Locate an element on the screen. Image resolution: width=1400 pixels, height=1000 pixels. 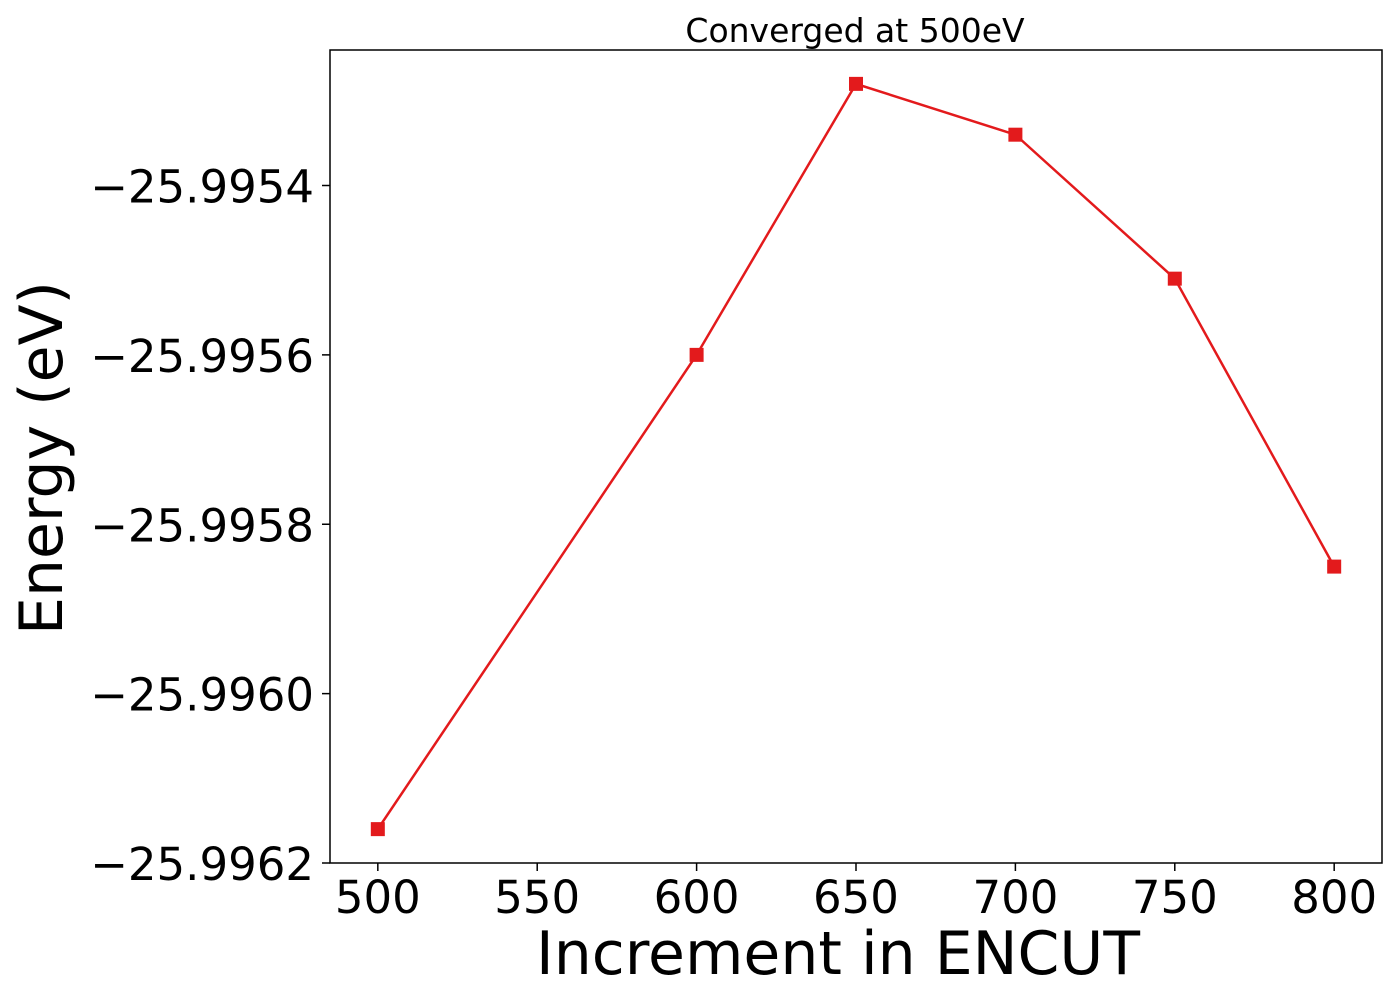
y-tick-label: −25.9960 is located at coordinates (202, 695).